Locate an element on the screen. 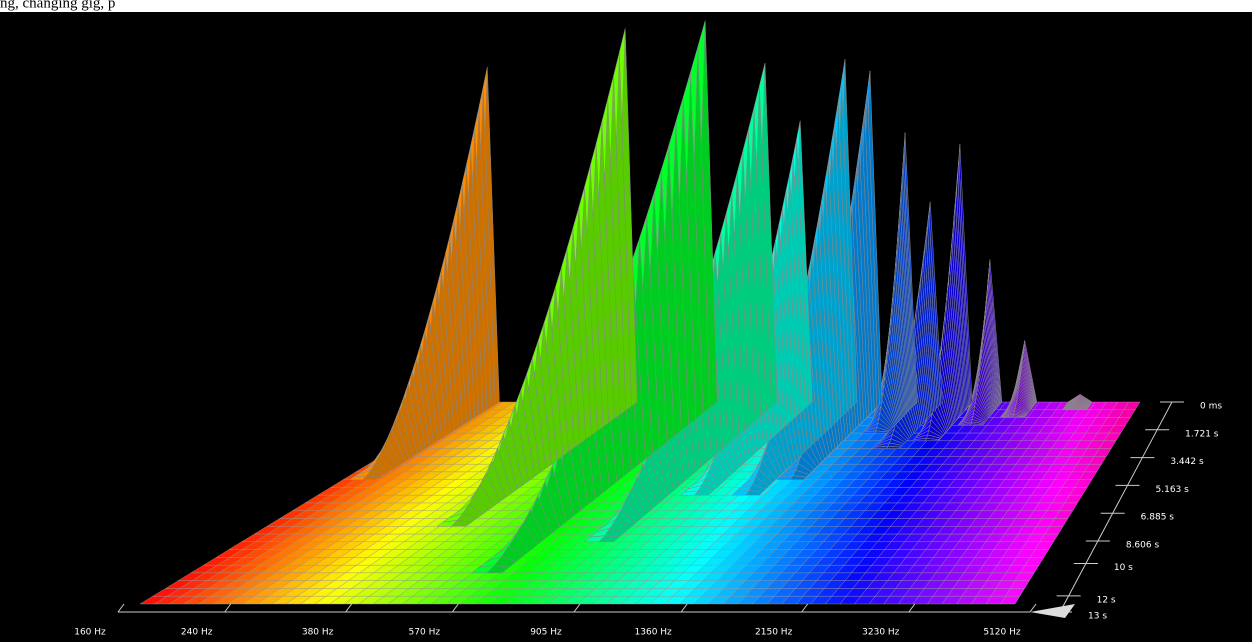 Image resolution: width=1252 pixels, height=642 pixels. x-tick-label: 240 Hz is located at coordinates (197, 633).